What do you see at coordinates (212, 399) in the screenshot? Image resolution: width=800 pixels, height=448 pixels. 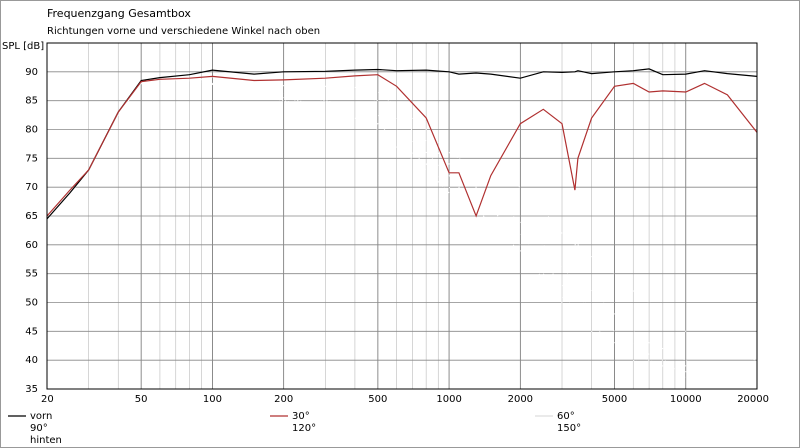 I see `x-tick-label: 100` at bounding box center [212, 399].